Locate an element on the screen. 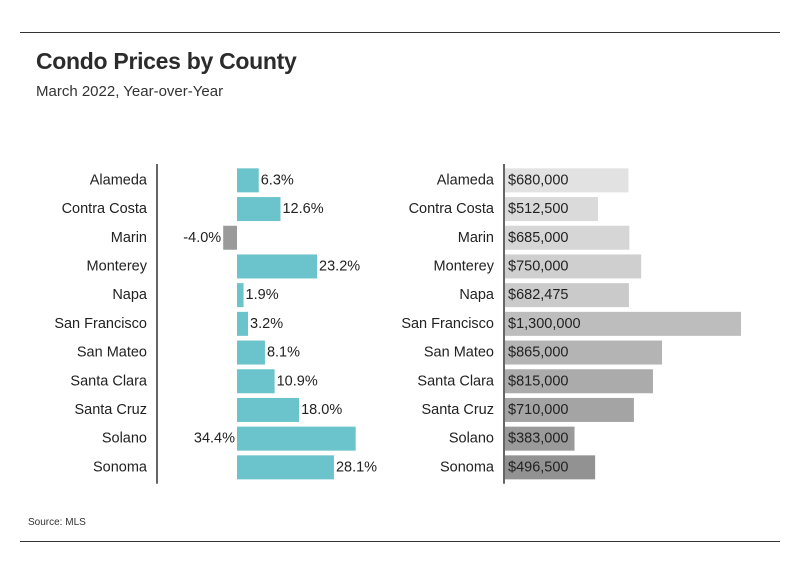 The image size is (800, 575). pct-value-label: -4.0% is located at coordinates (202, 238).